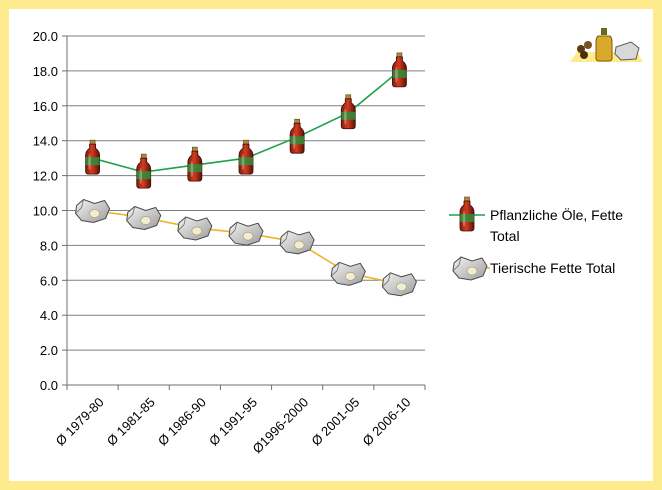  What do you see at coordinates (387, 422) in the screenshot?
I see `x-tick-label: Ø 2006-10` at bounding box center [387, 422].